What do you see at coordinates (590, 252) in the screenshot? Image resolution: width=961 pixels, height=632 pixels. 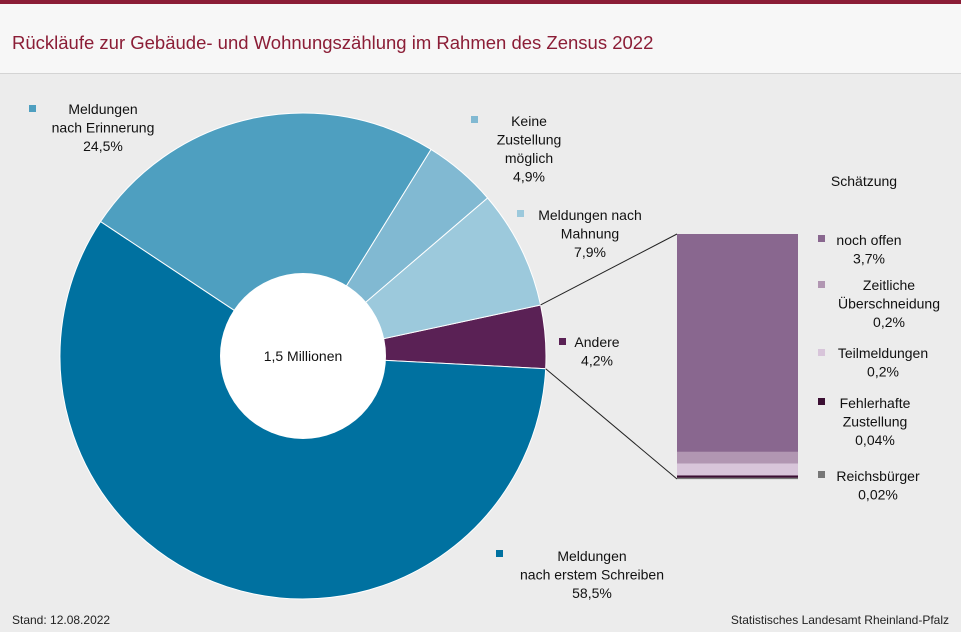 I see `value-label: 7,9%` at bounding box center [590, 252].